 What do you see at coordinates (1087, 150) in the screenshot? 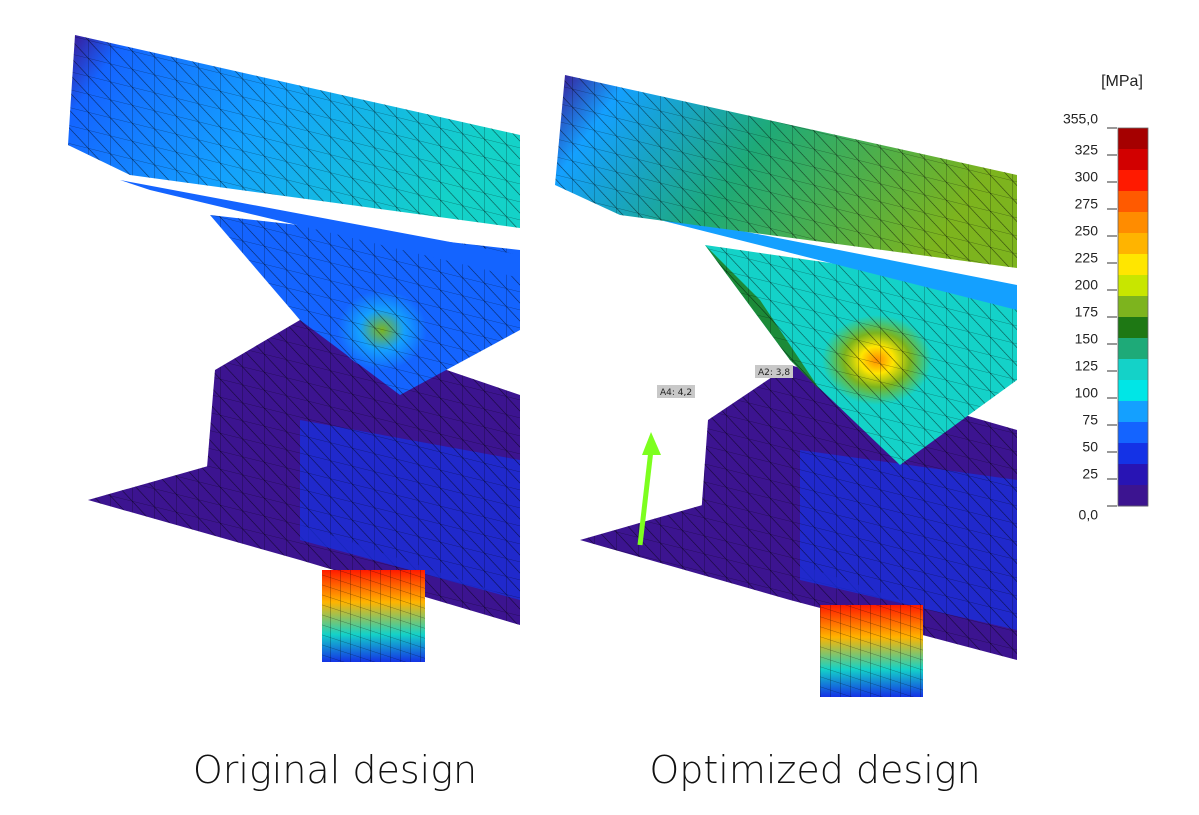
I see `legend-tick-label: 325` at bounding box center [1087, 150].